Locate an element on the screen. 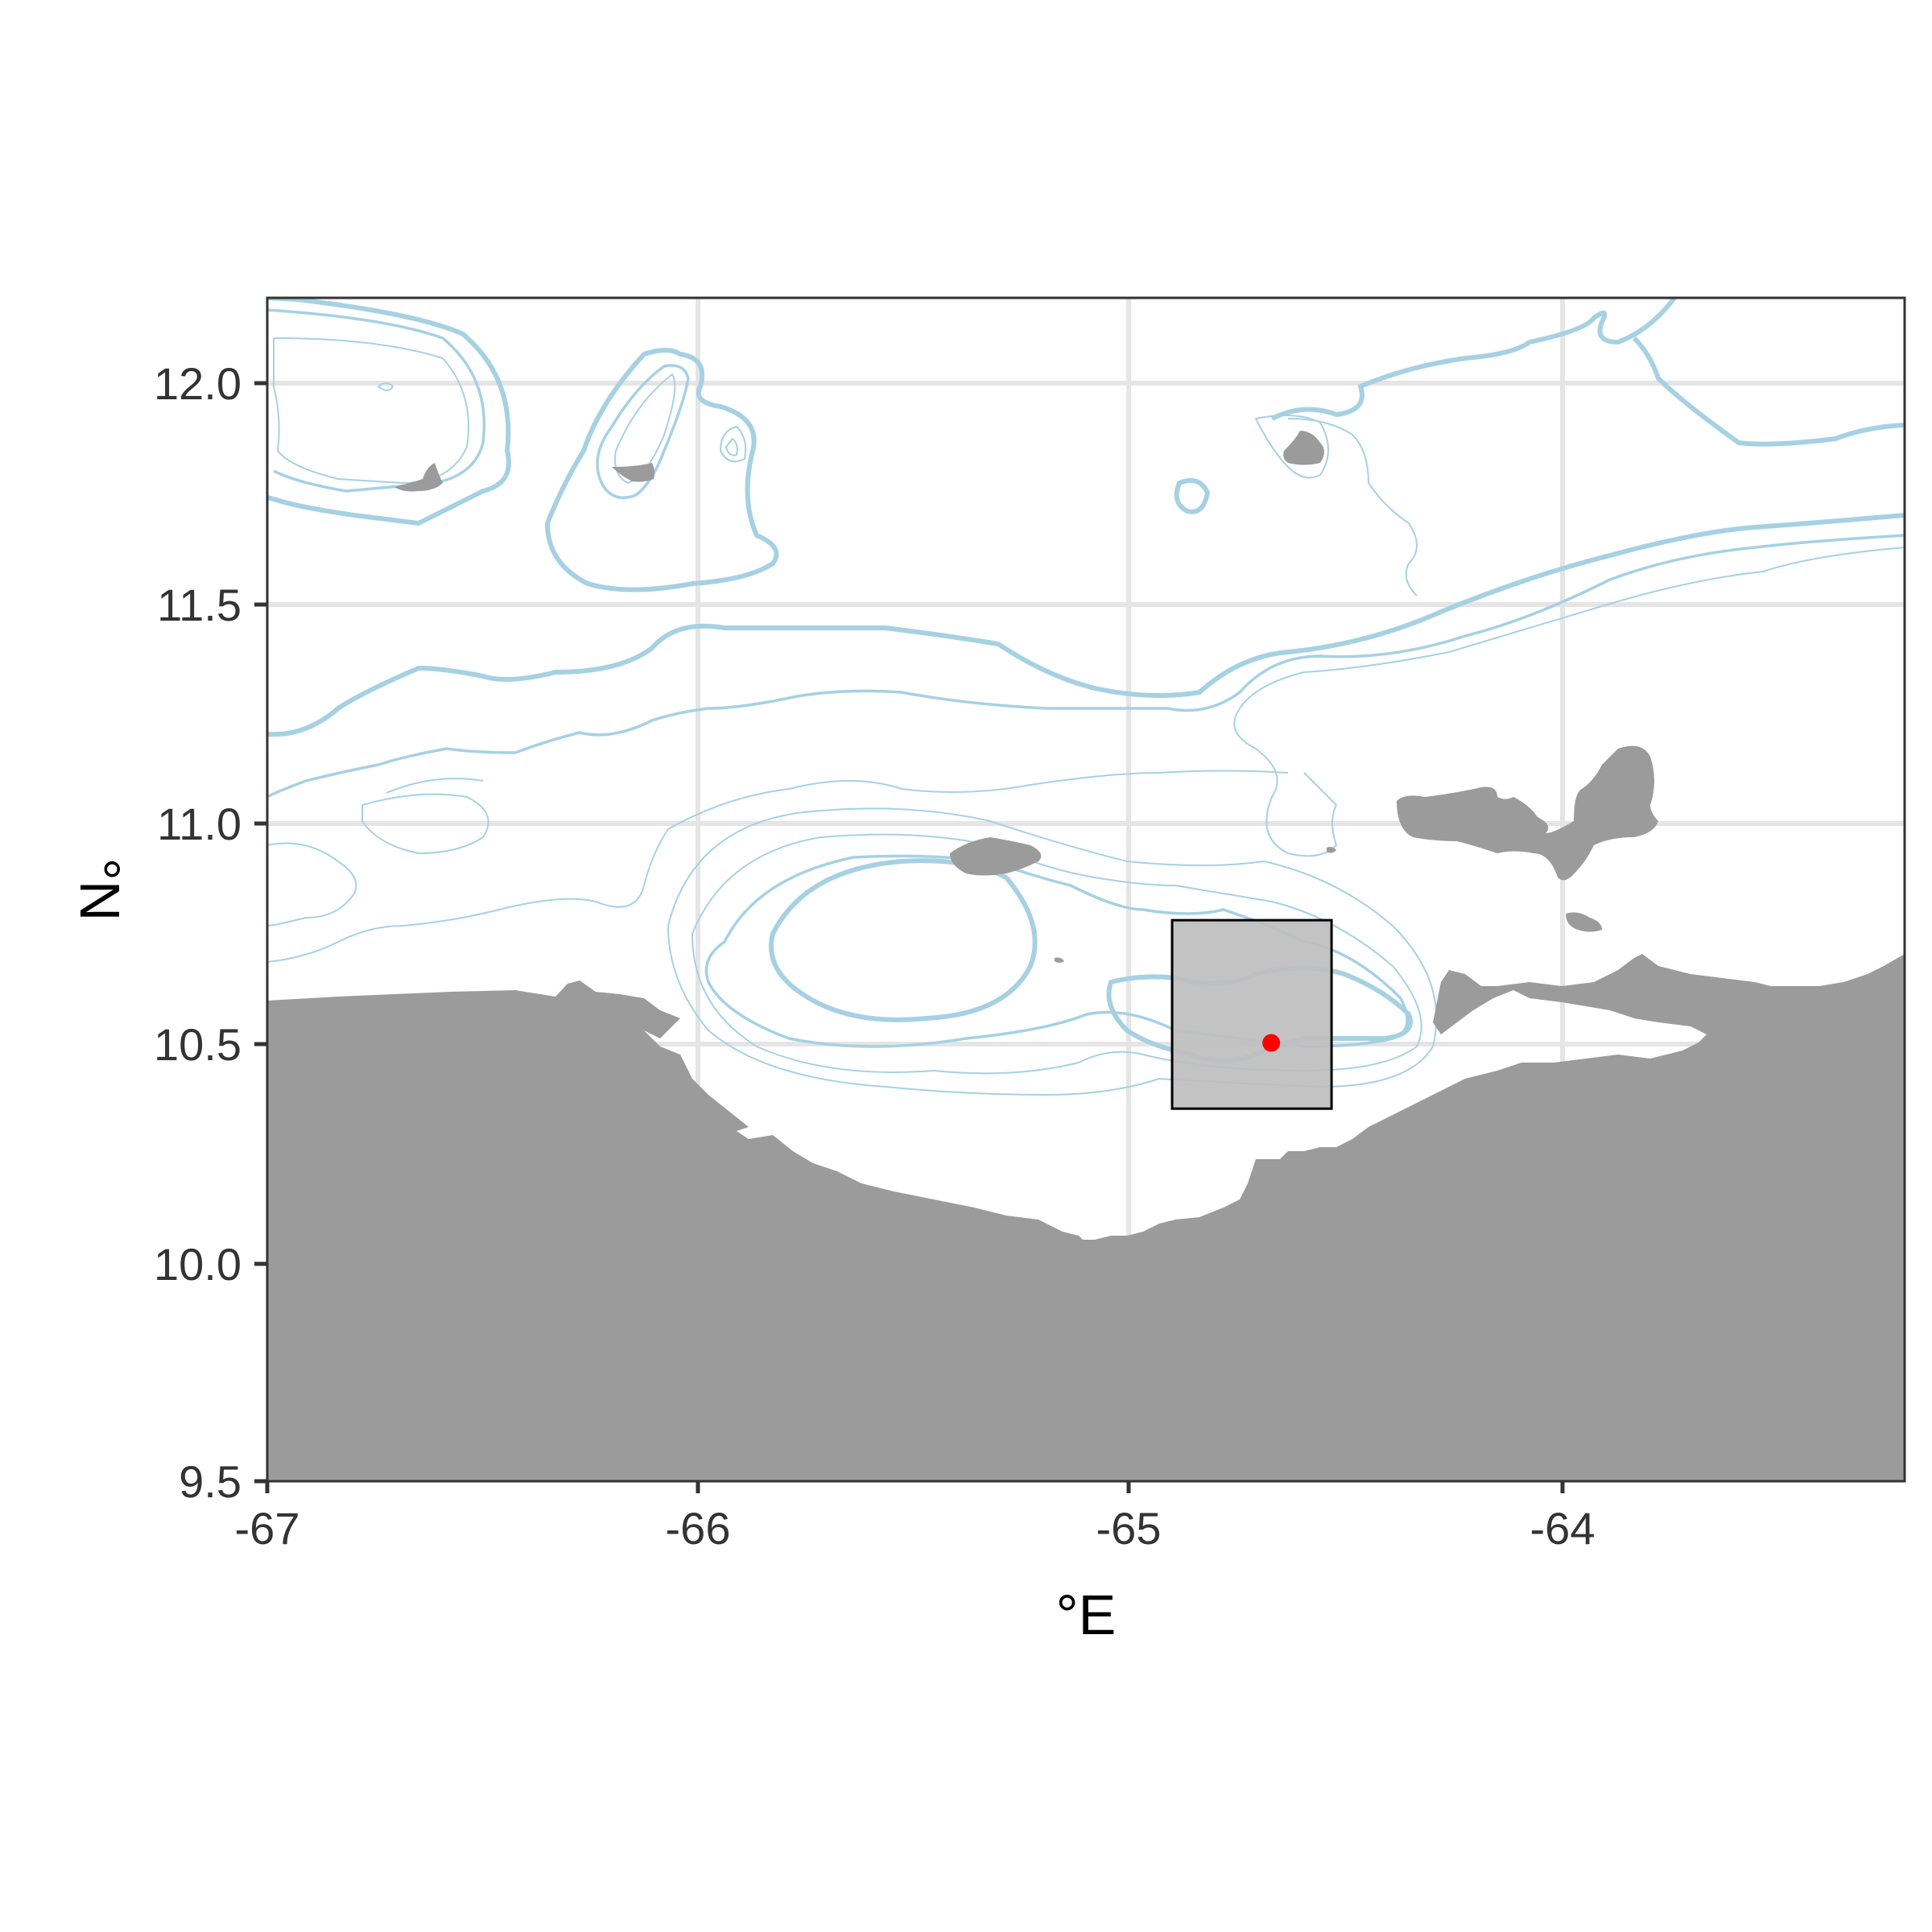 The image size is (1932, 1932). x-tick-label: -67 is located at coordinates (267, 1528).